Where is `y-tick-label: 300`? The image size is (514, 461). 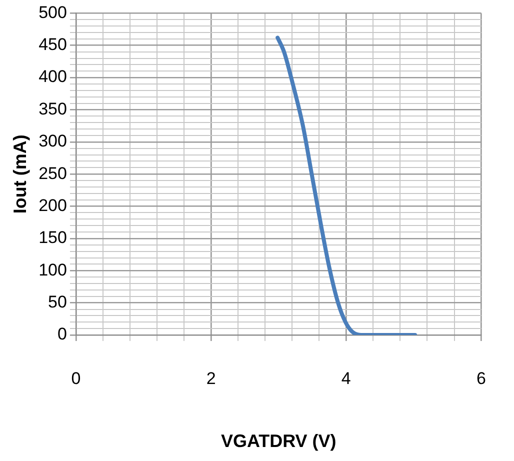
y-tick-label: 300 is located at coordinates (52, 141).